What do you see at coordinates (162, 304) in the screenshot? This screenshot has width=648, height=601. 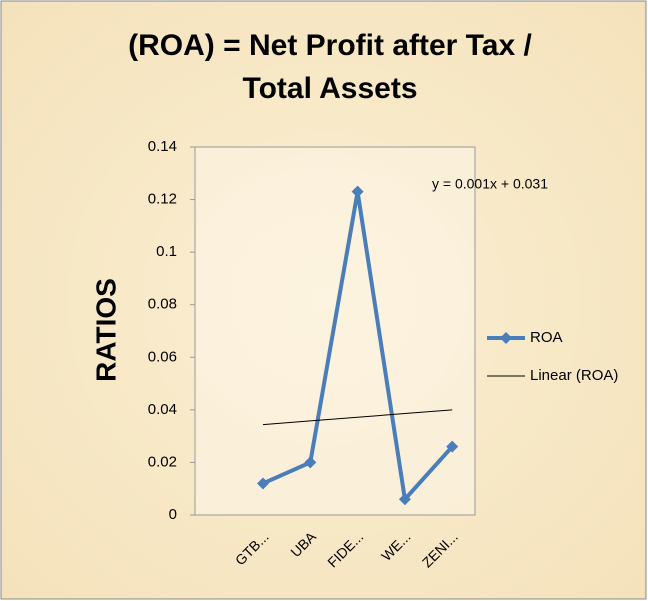 I see `y-tick-label: 0.08` at bounding box center [162, 304].